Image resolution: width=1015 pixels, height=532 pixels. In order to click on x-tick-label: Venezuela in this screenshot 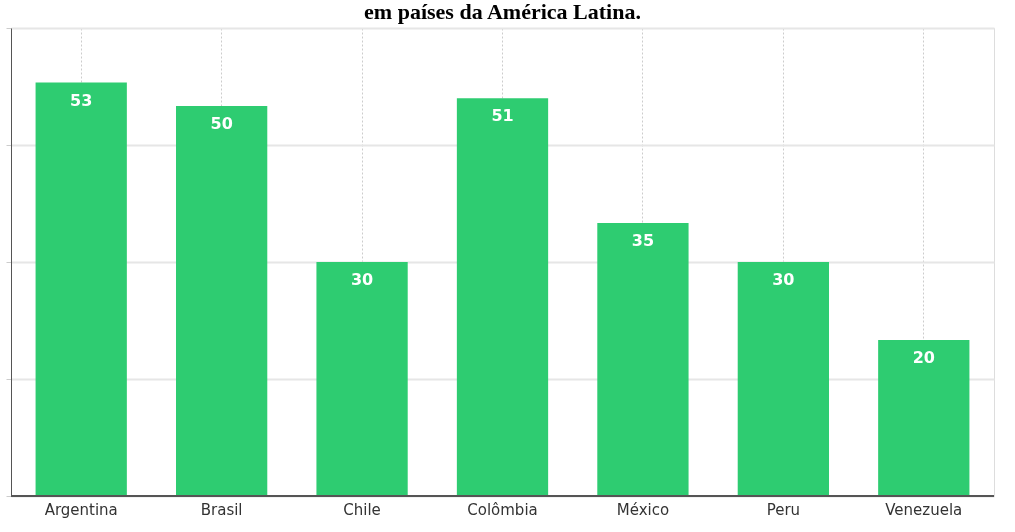, I will do `click(924, 509)`.